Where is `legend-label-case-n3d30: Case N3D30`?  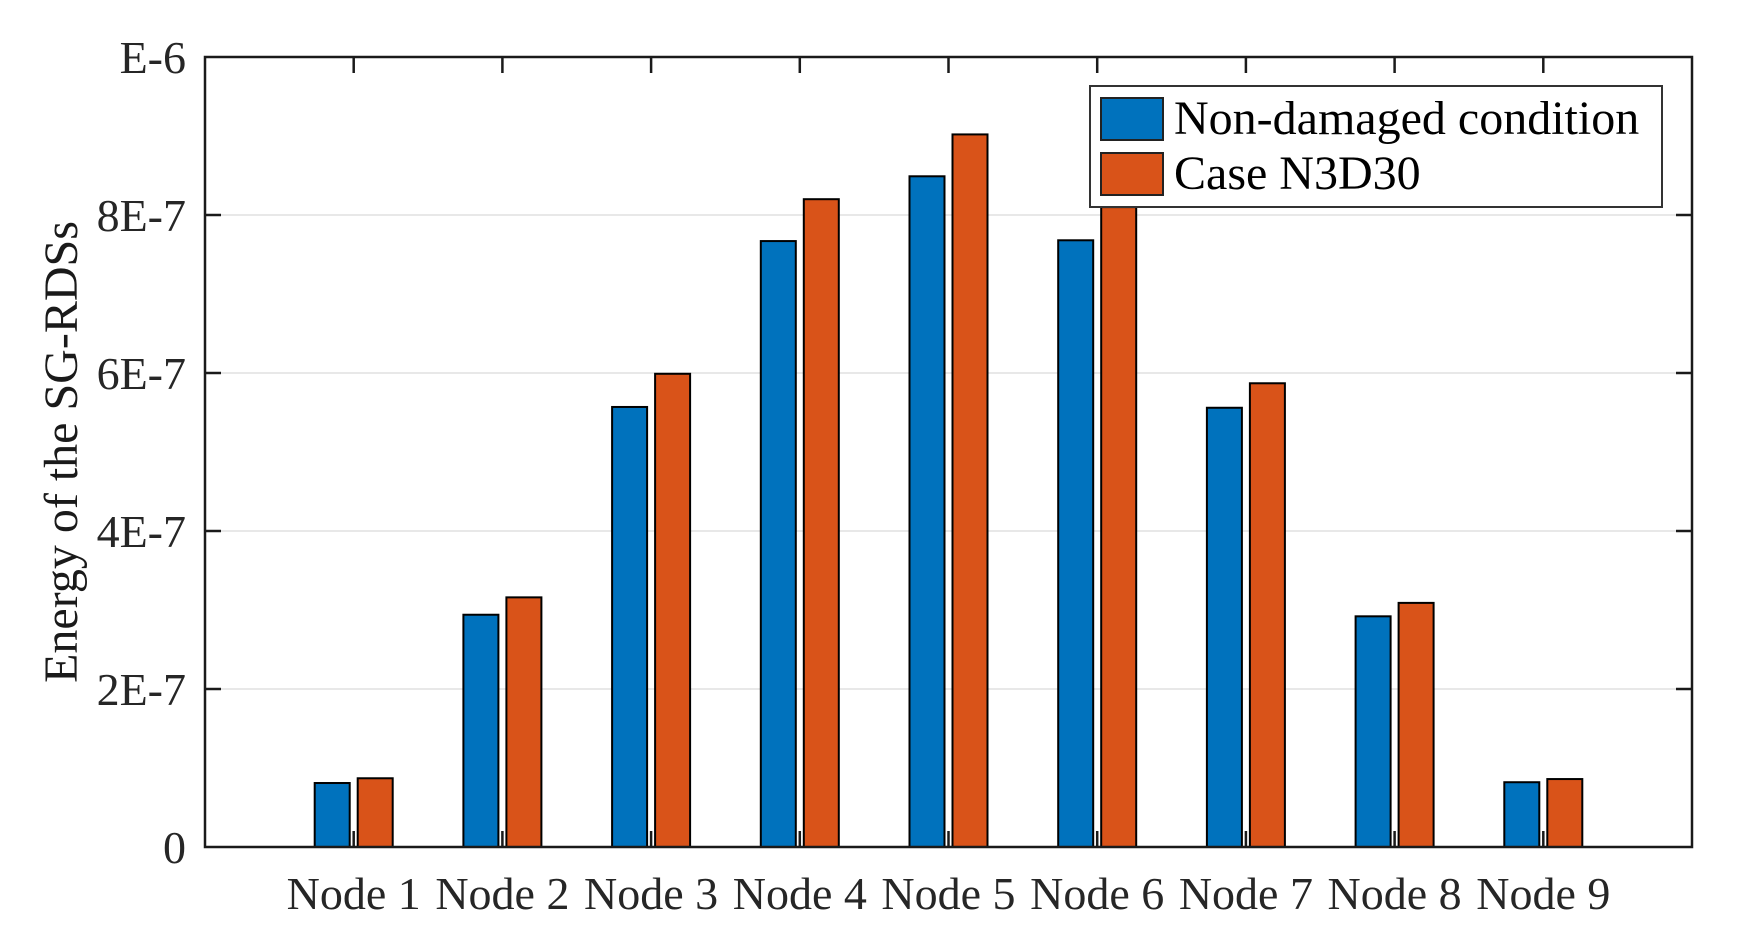 legend-label-case-n3d30: Case N3D30 is located at coordinates (1297, 174).